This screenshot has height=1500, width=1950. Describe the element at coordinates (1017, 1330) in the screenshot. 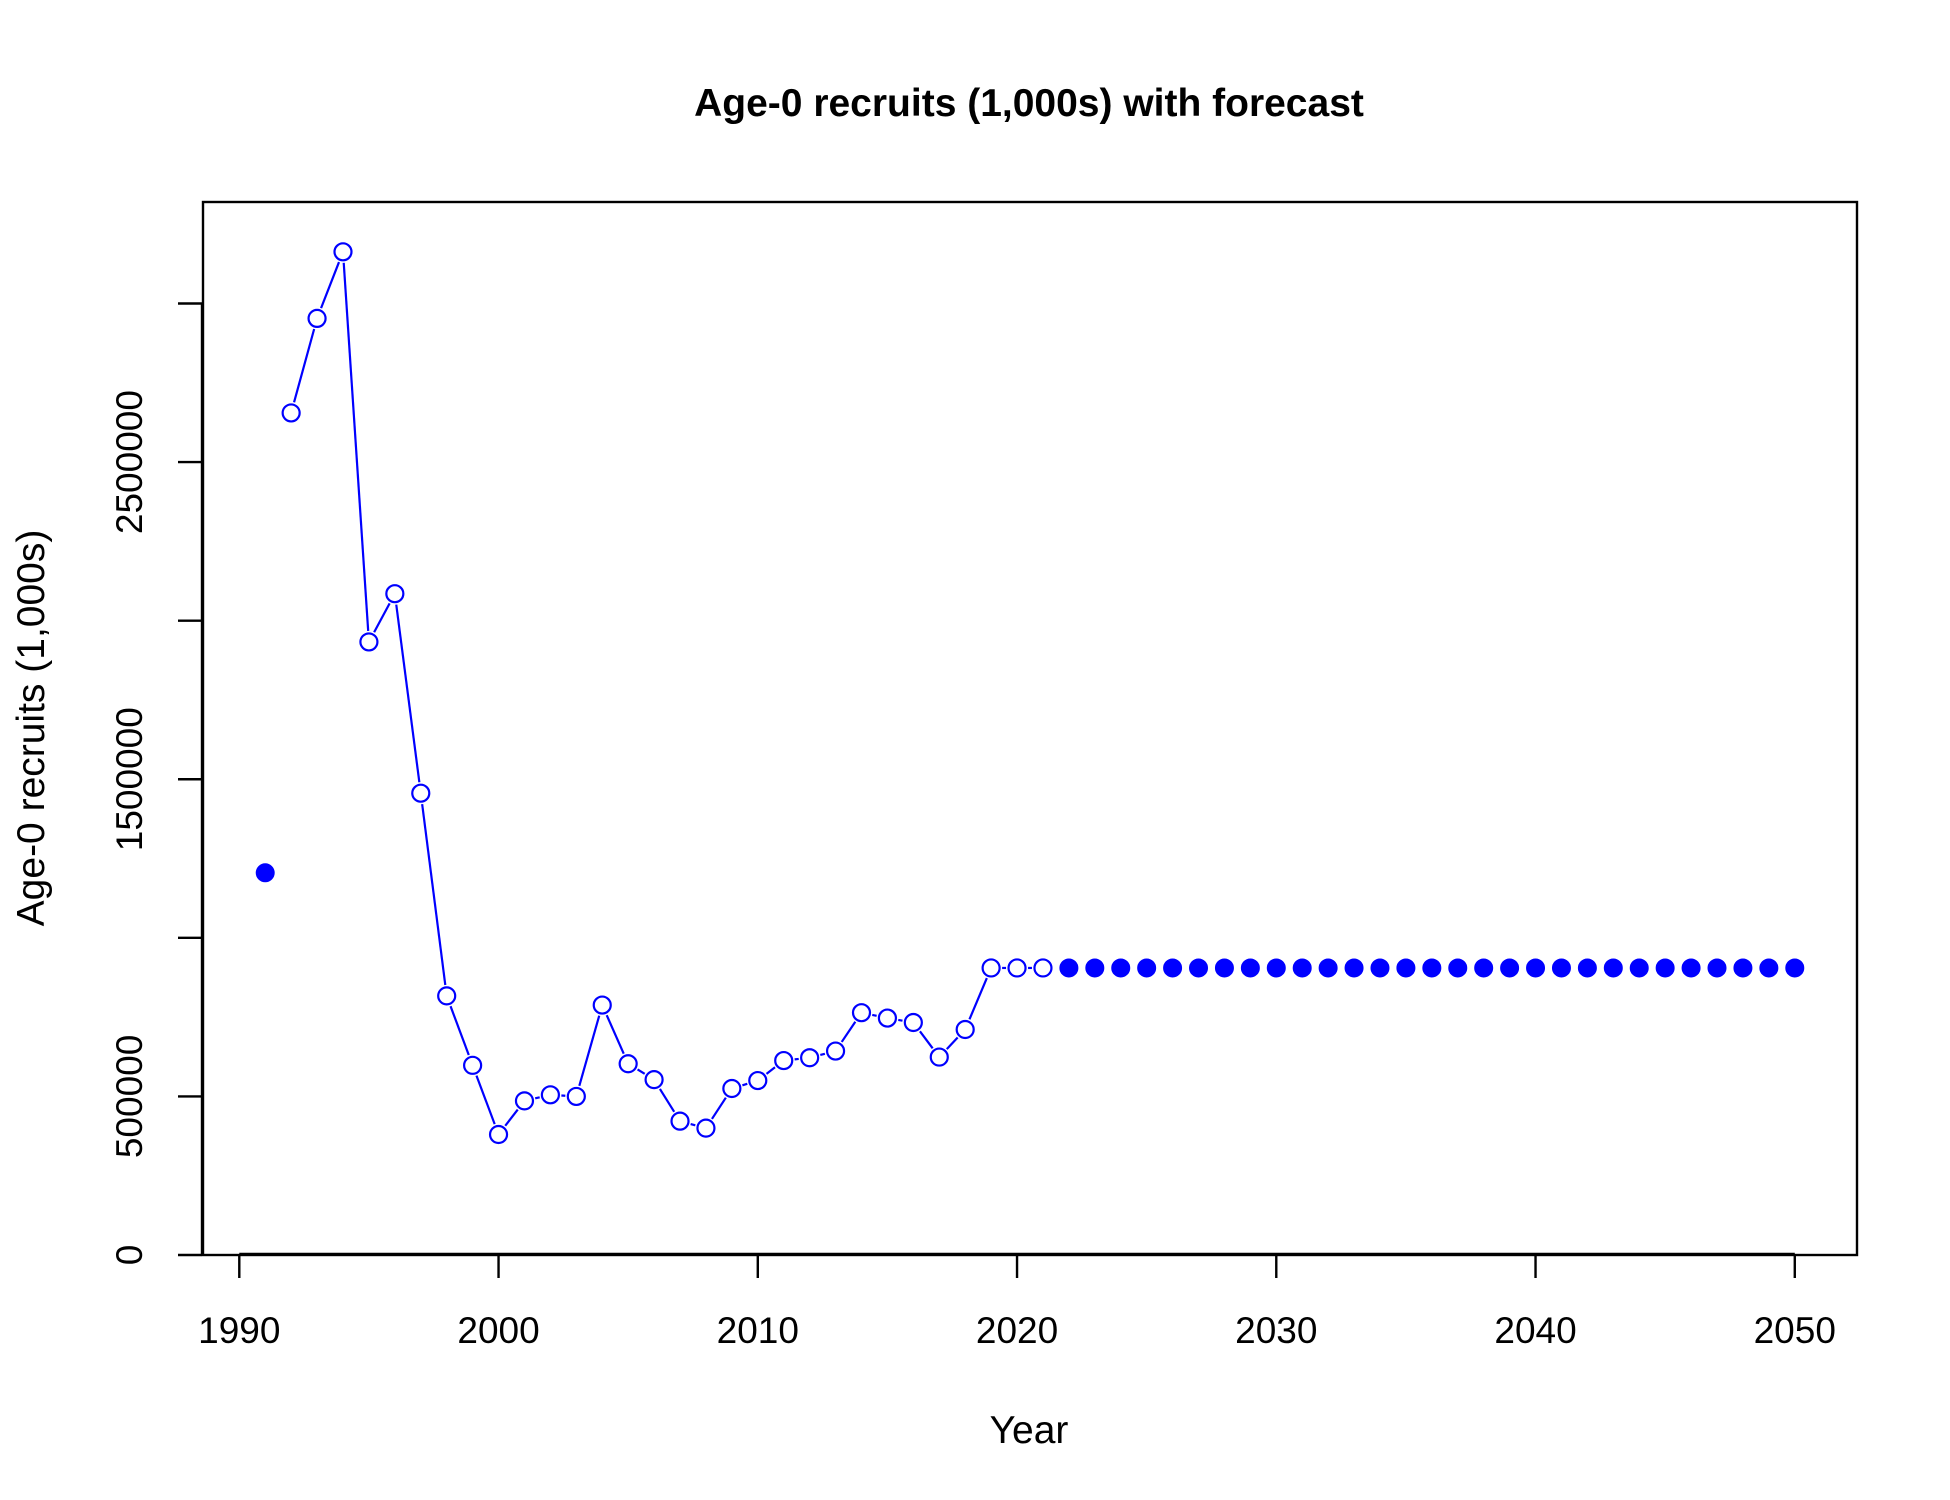

I see `x-tick-label: 2020` at that location.